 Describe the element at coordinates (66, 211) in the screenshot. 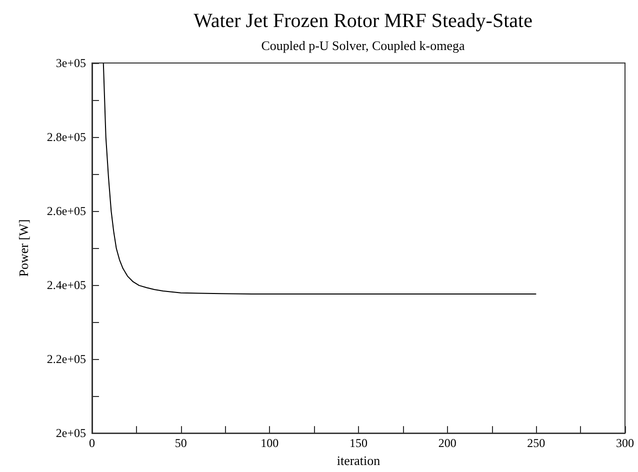

I see `y-tick-label: 2.6e+05` at that location.